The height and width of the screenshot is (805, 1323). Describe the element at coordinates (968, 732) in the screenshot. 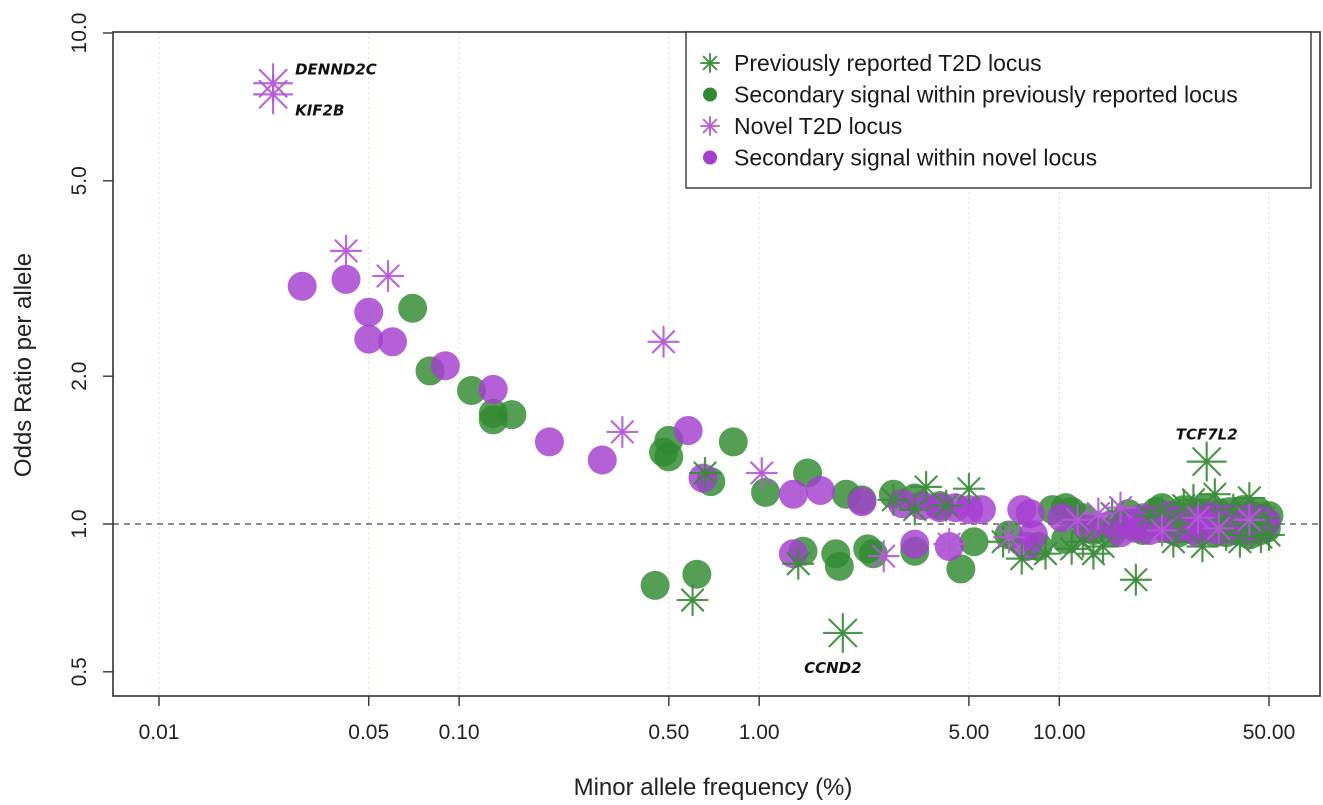

I see `x-tick-label: 5.00` at that location.